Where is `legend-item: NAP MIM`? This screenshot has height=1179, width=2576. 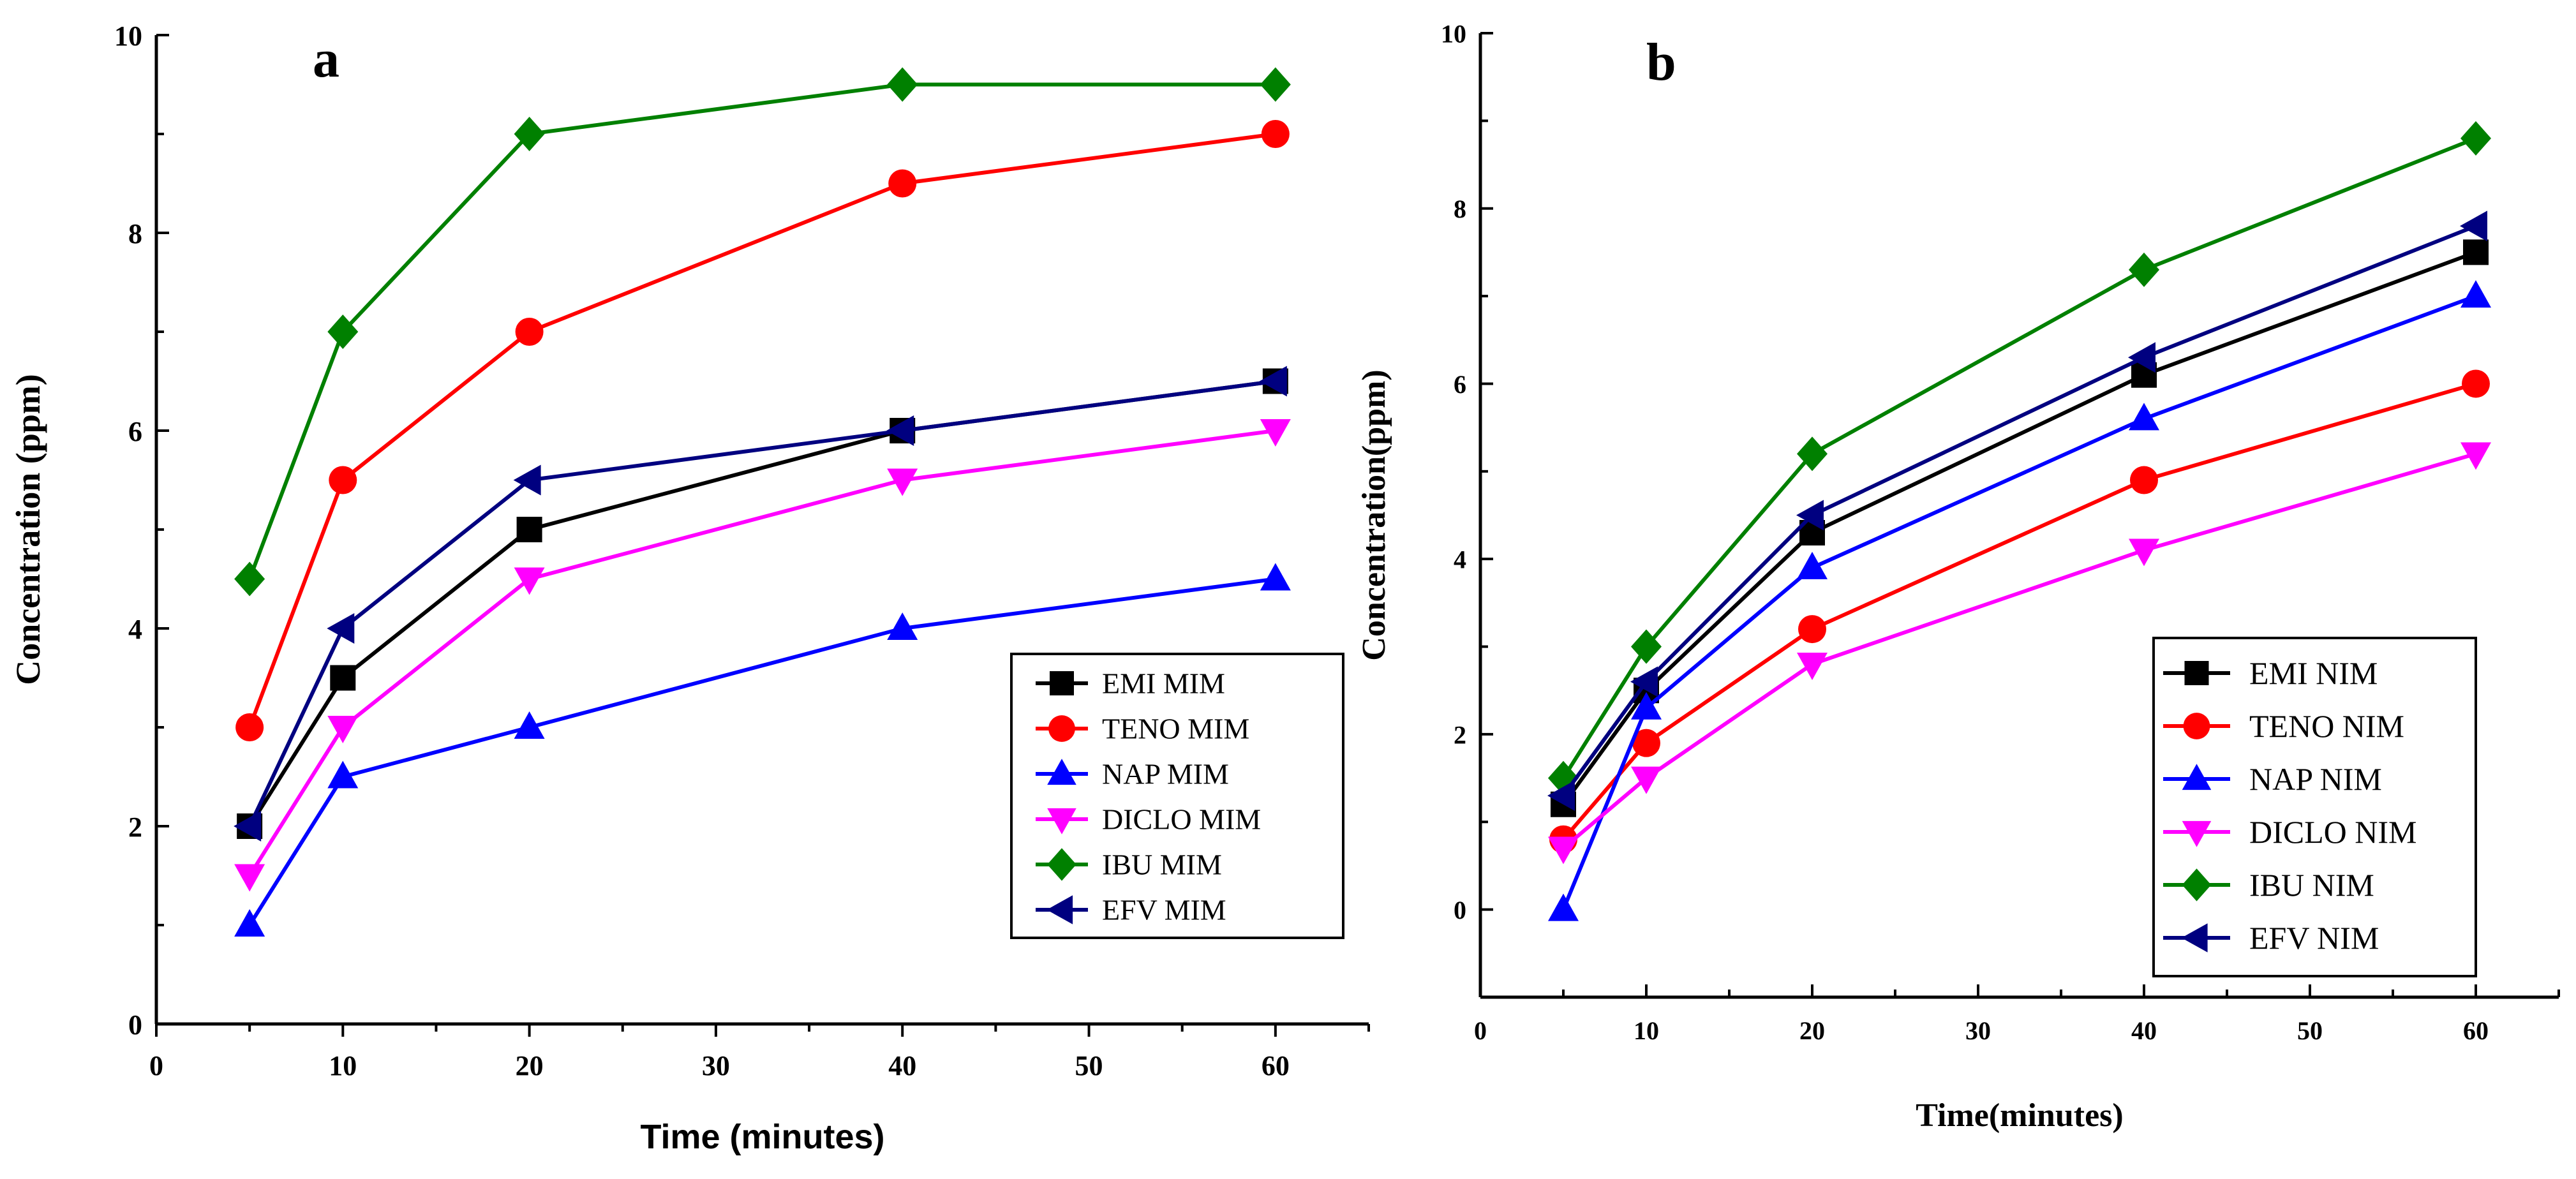 legend-item: NAP MIM is located at coordinates (1132, 774).